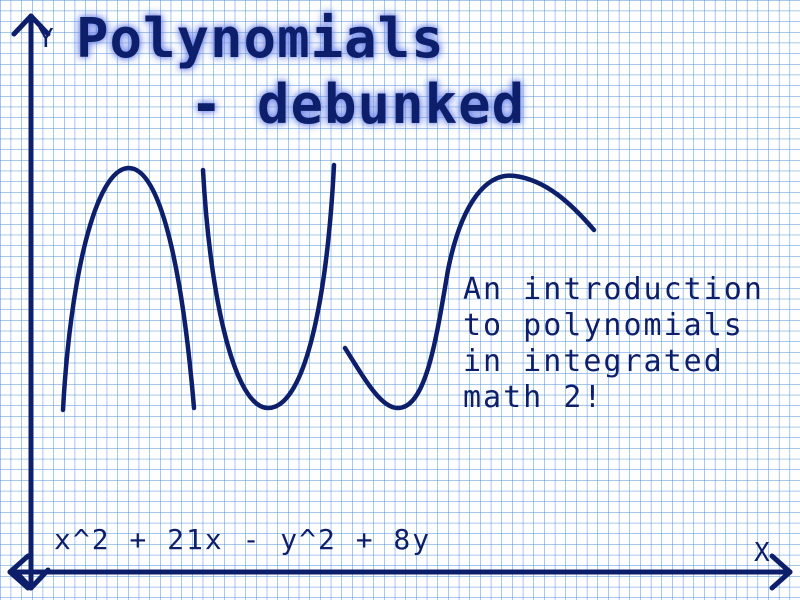 This screenshot has height=600, width=800. I want to click on subtitle-line: An introduction, so click(613, 289).